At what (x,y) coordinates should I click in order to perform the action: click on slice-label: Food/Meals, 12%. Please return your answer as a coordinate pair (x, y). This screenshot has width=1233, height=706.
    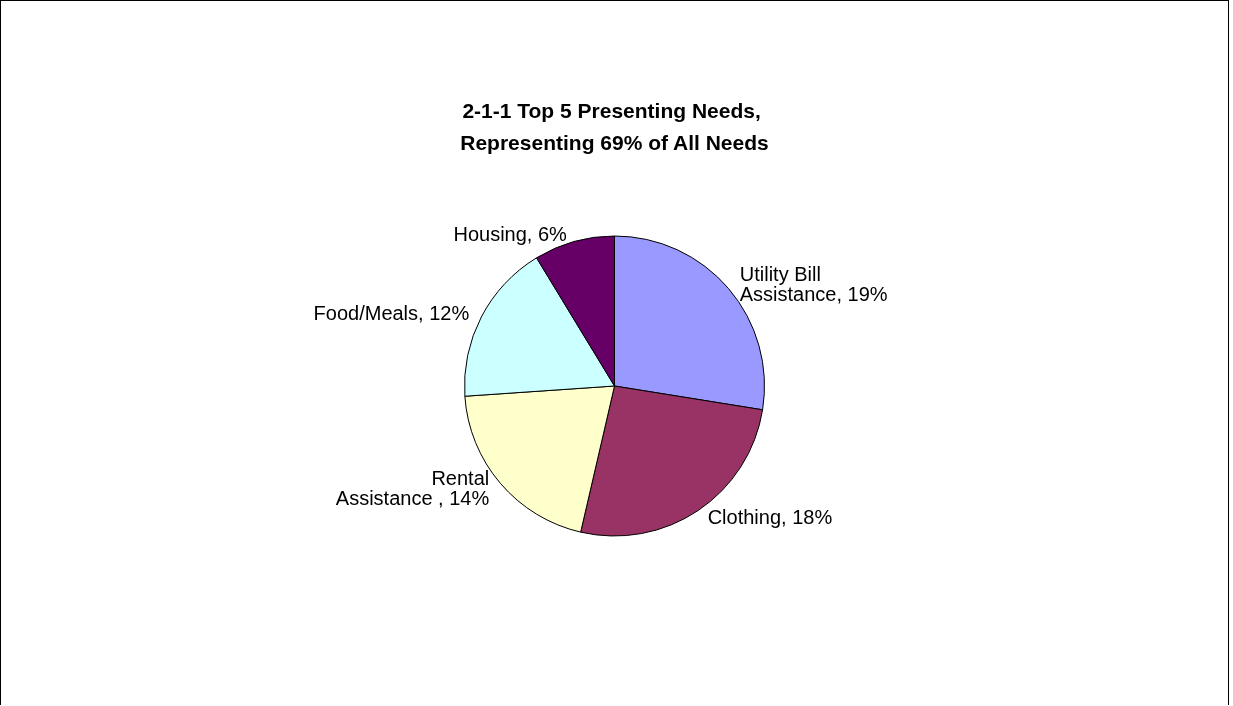
    Looking at the image, I should click on (391, 313).